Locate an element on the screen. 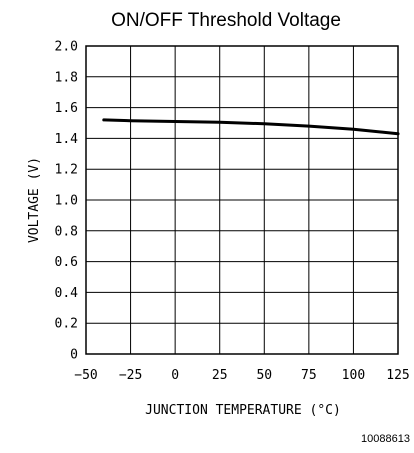 The width and height of the screenshot is (414, 453). x-tick-label: 50 is located at coordinates (264, 375).